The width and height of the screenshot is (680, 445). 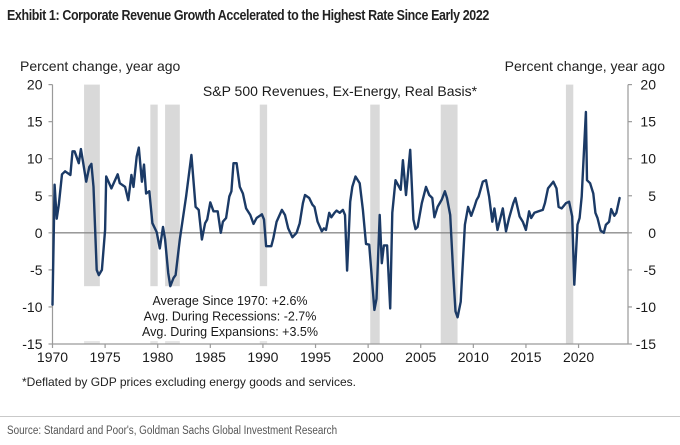 I want to click on chart-title: S&P 500 Revenues, Ex-Energy, Real Basis*, so click(x=340, y=91).